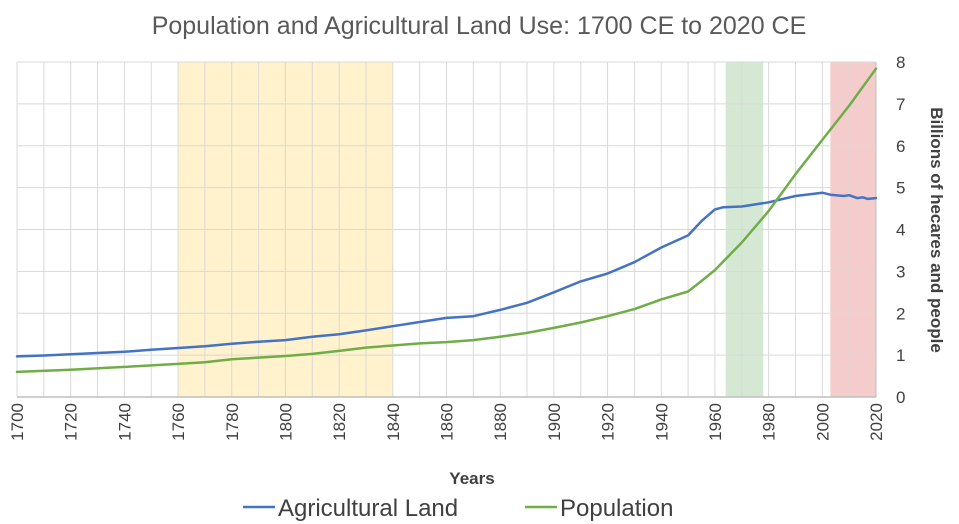 The height and width of the screenshot is (524, 959). Describe the element at coordinates (471, 478) in the screenshot. I see `x-axis-title: Years` at that location.